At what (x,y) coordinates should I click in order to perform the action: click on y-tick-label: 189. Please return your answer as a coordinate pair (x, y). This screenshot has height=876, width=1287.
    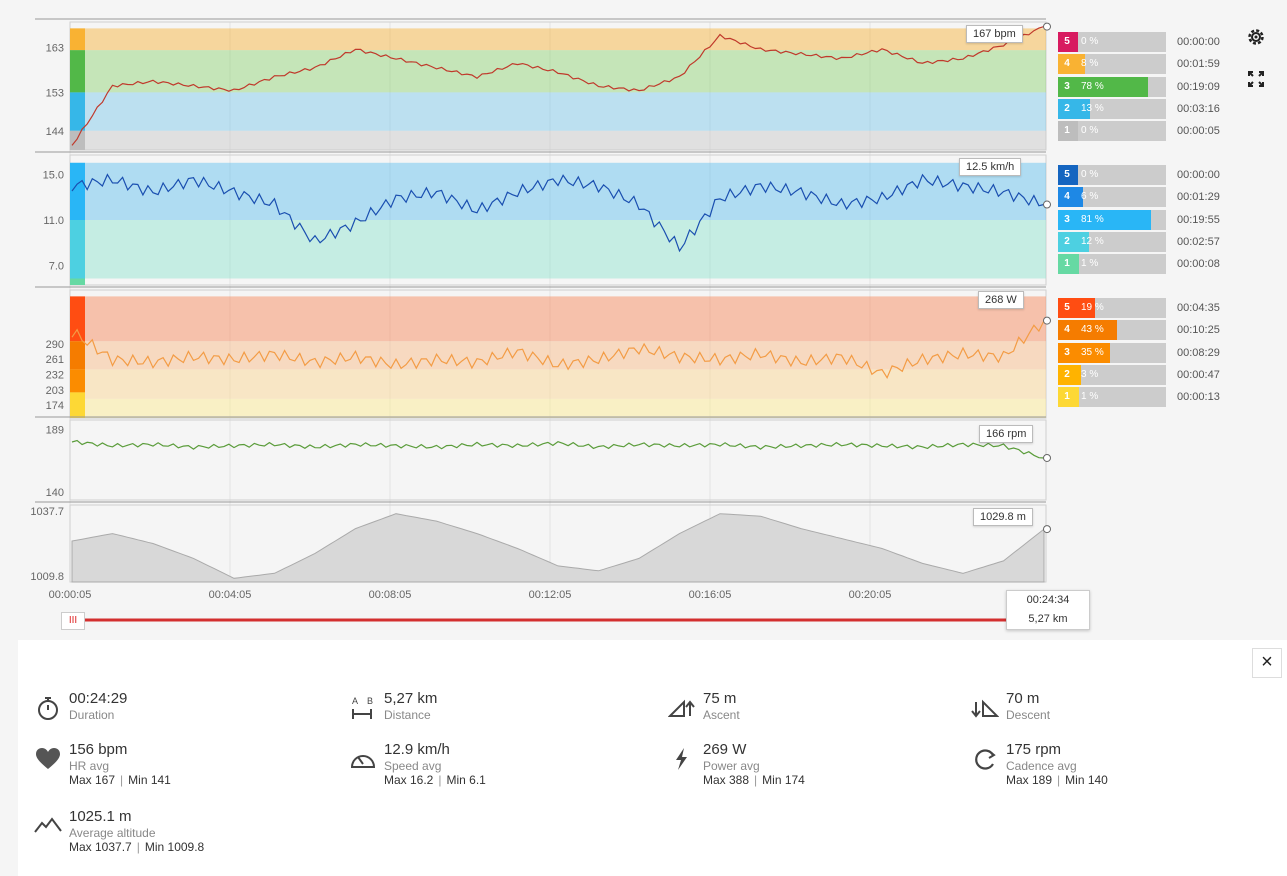
    Looking at the image, I should click on (55, 431).